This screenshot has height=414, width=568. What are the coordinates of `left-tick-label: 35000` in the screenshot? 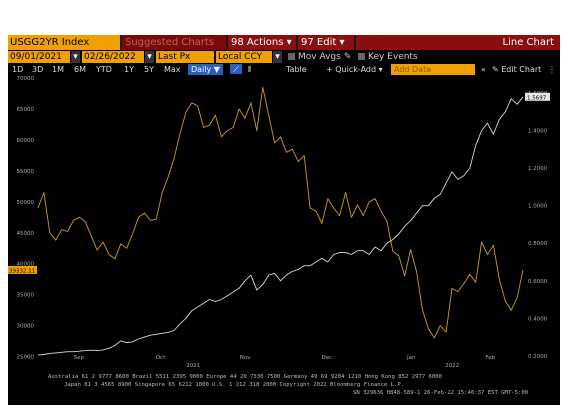 It's located at (26, 296).